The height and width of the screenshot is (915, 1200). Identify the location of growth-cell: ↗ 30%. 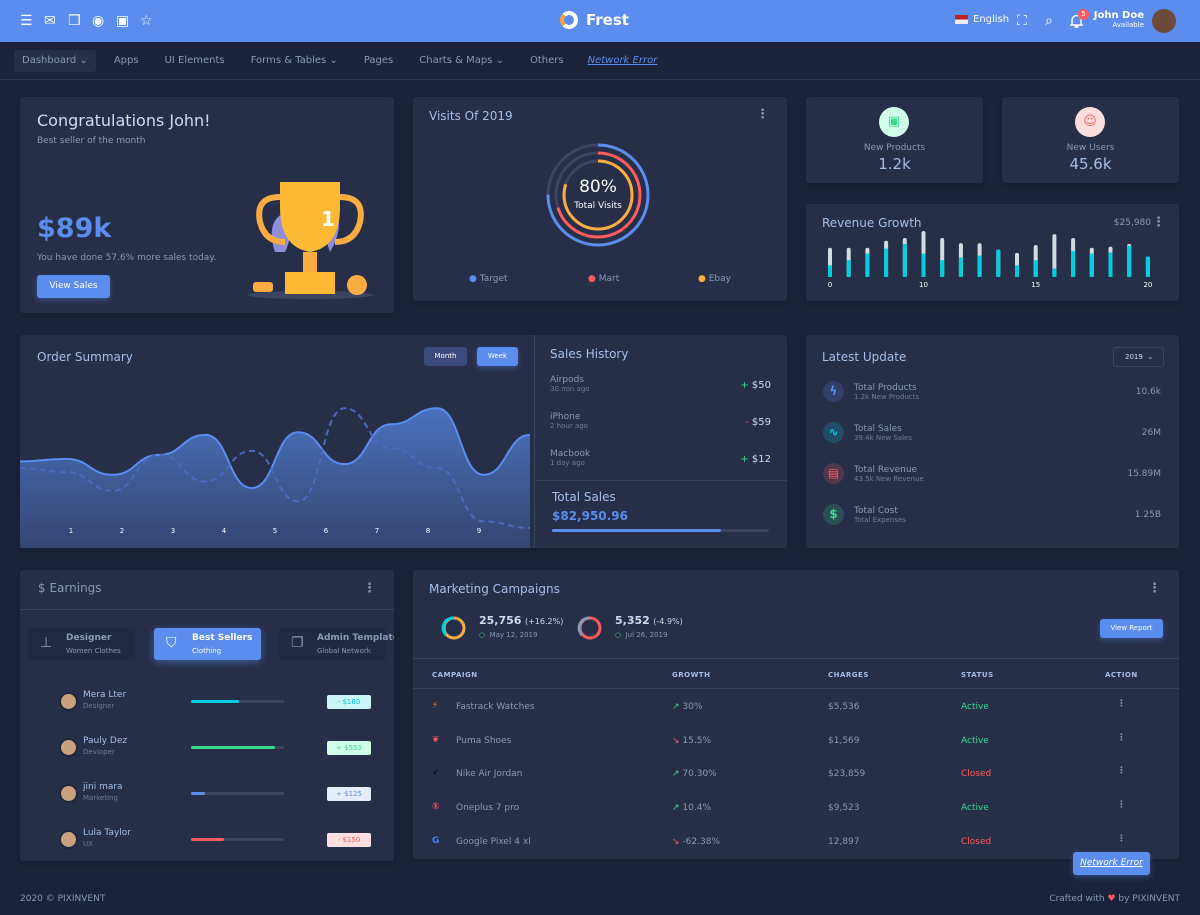
(687, 707).